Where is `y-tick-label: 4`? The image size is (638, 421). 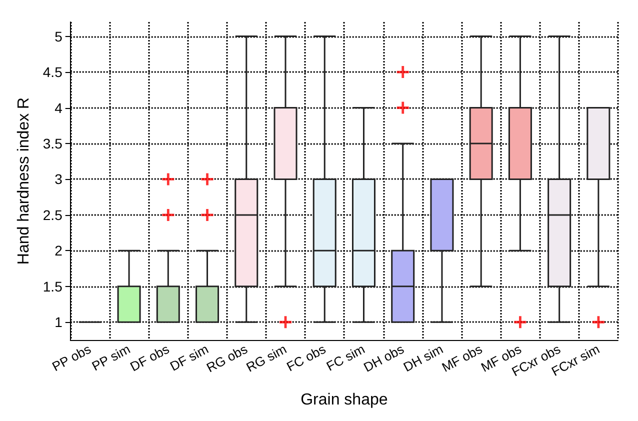
y-tick-label: 4 is located at coordinates (58, 108).